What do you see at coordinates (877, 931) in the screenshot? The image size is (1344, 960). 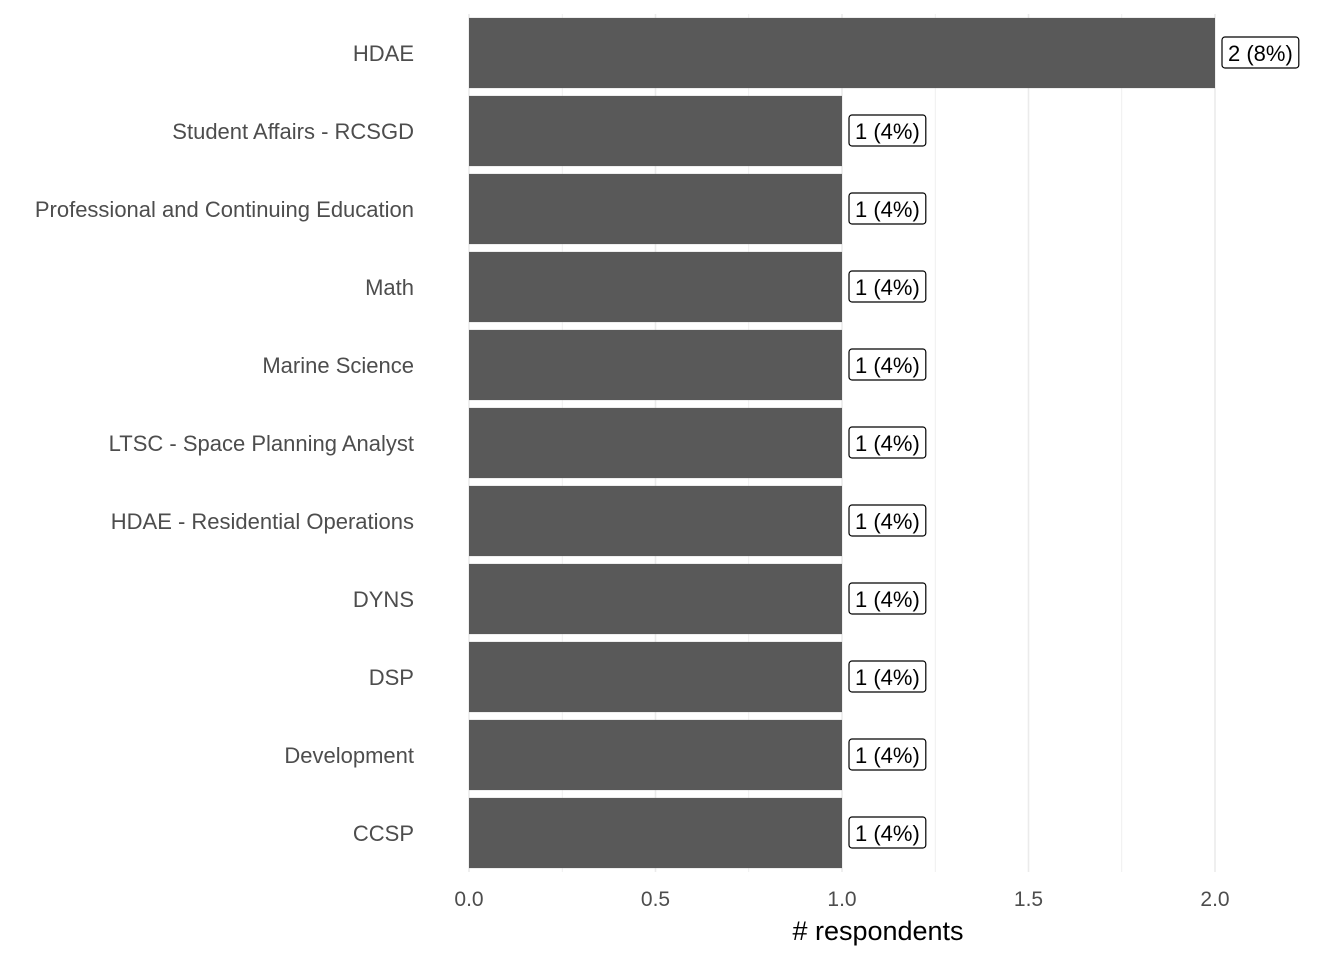 I see `x-axis-title: # respondents` at bounding box center [877, 931].